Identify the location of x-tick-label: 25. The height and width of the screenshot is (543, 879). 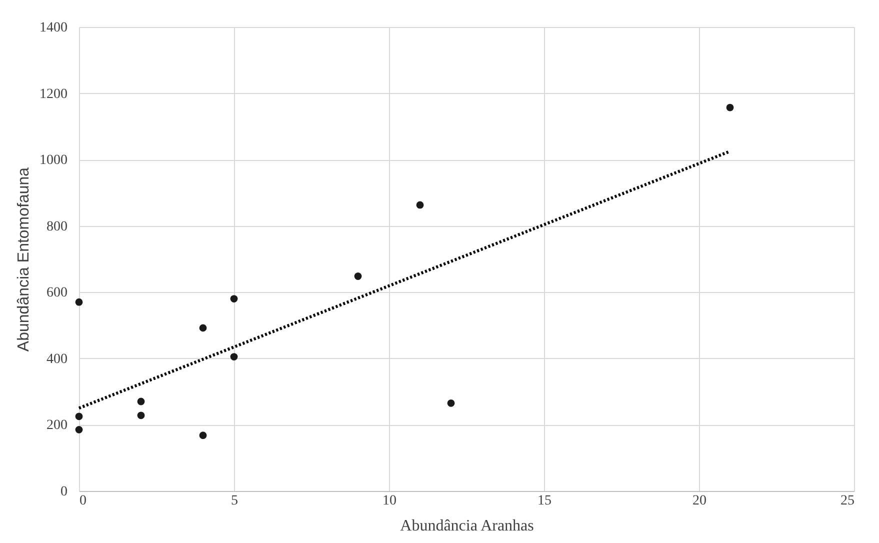
(847, 501).